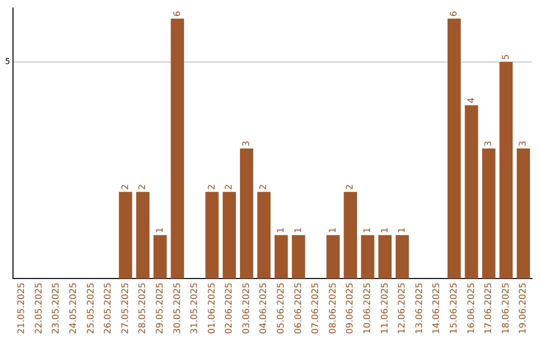 The width and height of the screenshot is (540, 340). Describe the element at coordinates (333, 308) in the screenshot. I see `x-tick-label: 08.06.2025` at that location.